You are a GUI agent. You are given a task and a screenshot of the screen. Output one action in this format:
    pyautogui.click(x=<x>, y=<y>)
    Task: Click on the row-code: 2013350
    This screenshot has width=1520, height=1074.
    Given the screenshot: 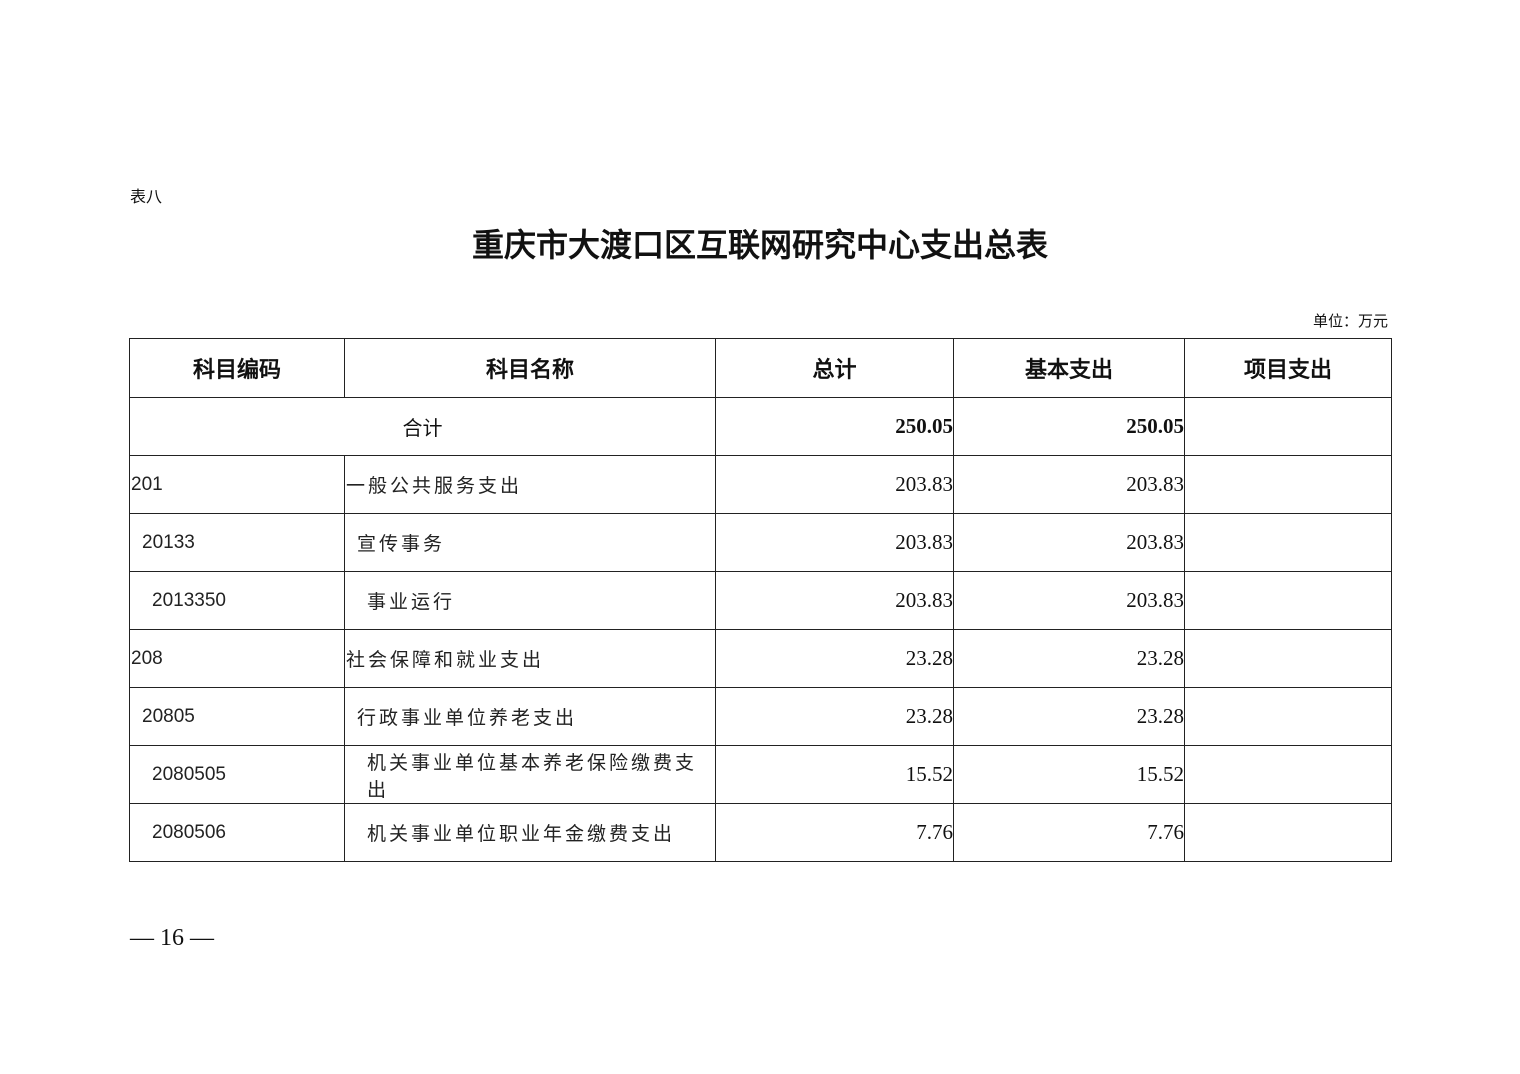 What is the action you would take?
    pyautogui.click(x=237, y=600)
    